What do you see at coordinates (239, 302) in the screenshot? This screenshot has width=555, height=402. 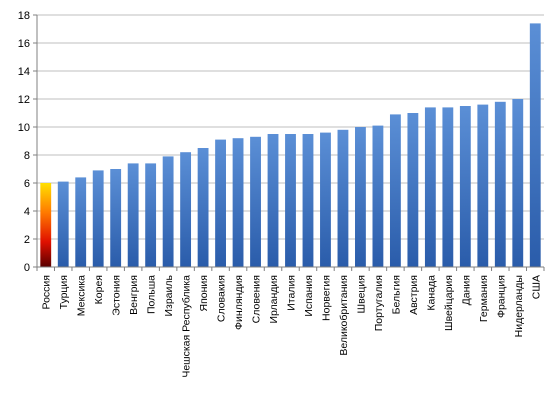 I see `x-category-label: Финляндия` at bounding box center [239, 302].